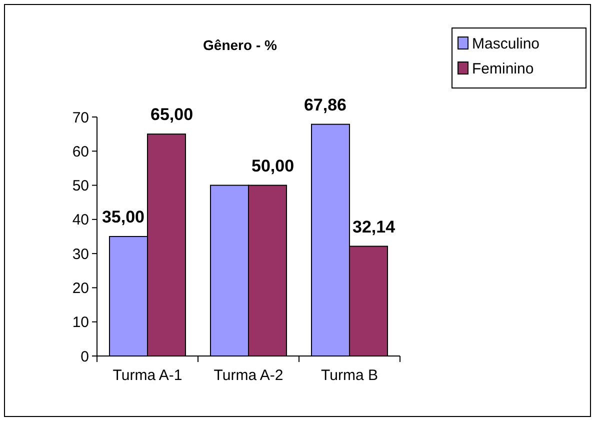 The height and width of the screenshot is (423, 599). Describe the element at coordinates (80, 151) in the screenshot. I see `y-tick-label: 60` at that location.